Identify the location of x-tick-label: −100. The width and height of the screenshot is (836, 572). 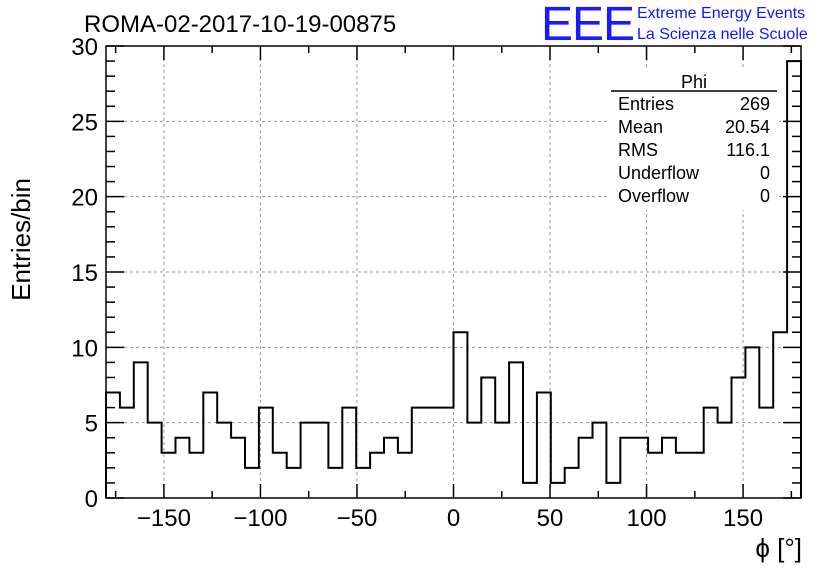
(260, 518).